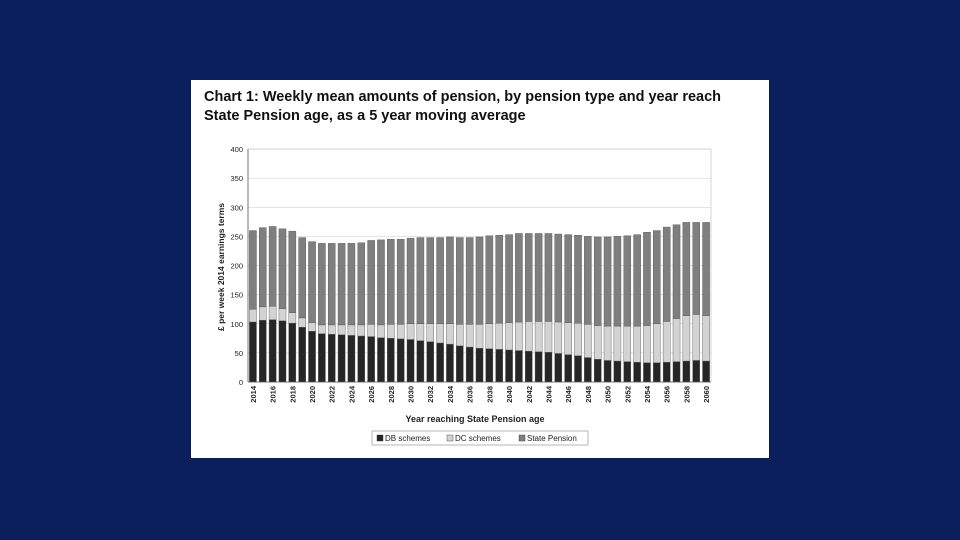  What do you see at coordinates (351, 394) in the screenshot?
I see `x-tick-label: 2024` at bounding box center [351, 394].